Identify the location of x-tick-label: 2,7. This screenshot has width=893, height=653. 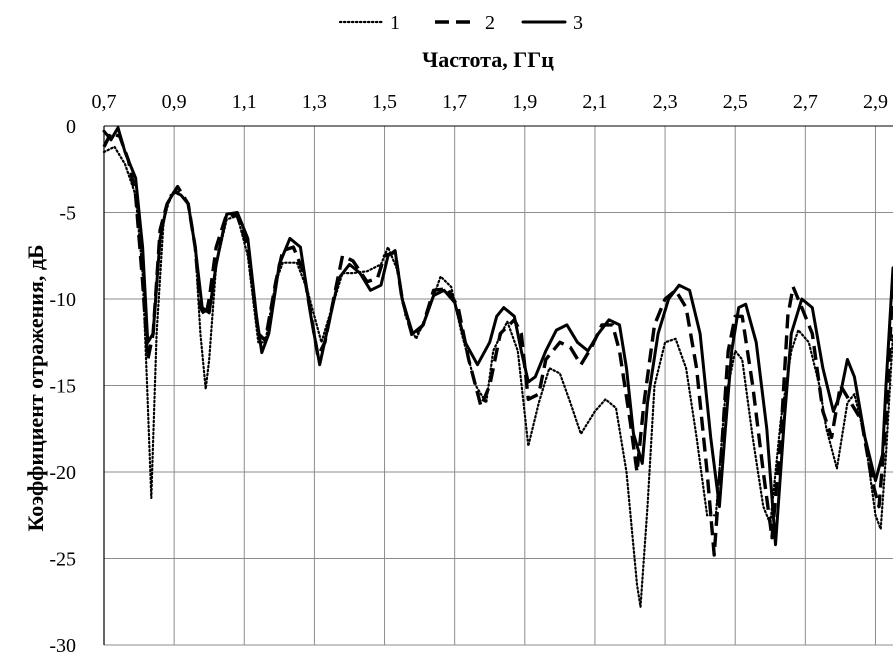
(805, 102).